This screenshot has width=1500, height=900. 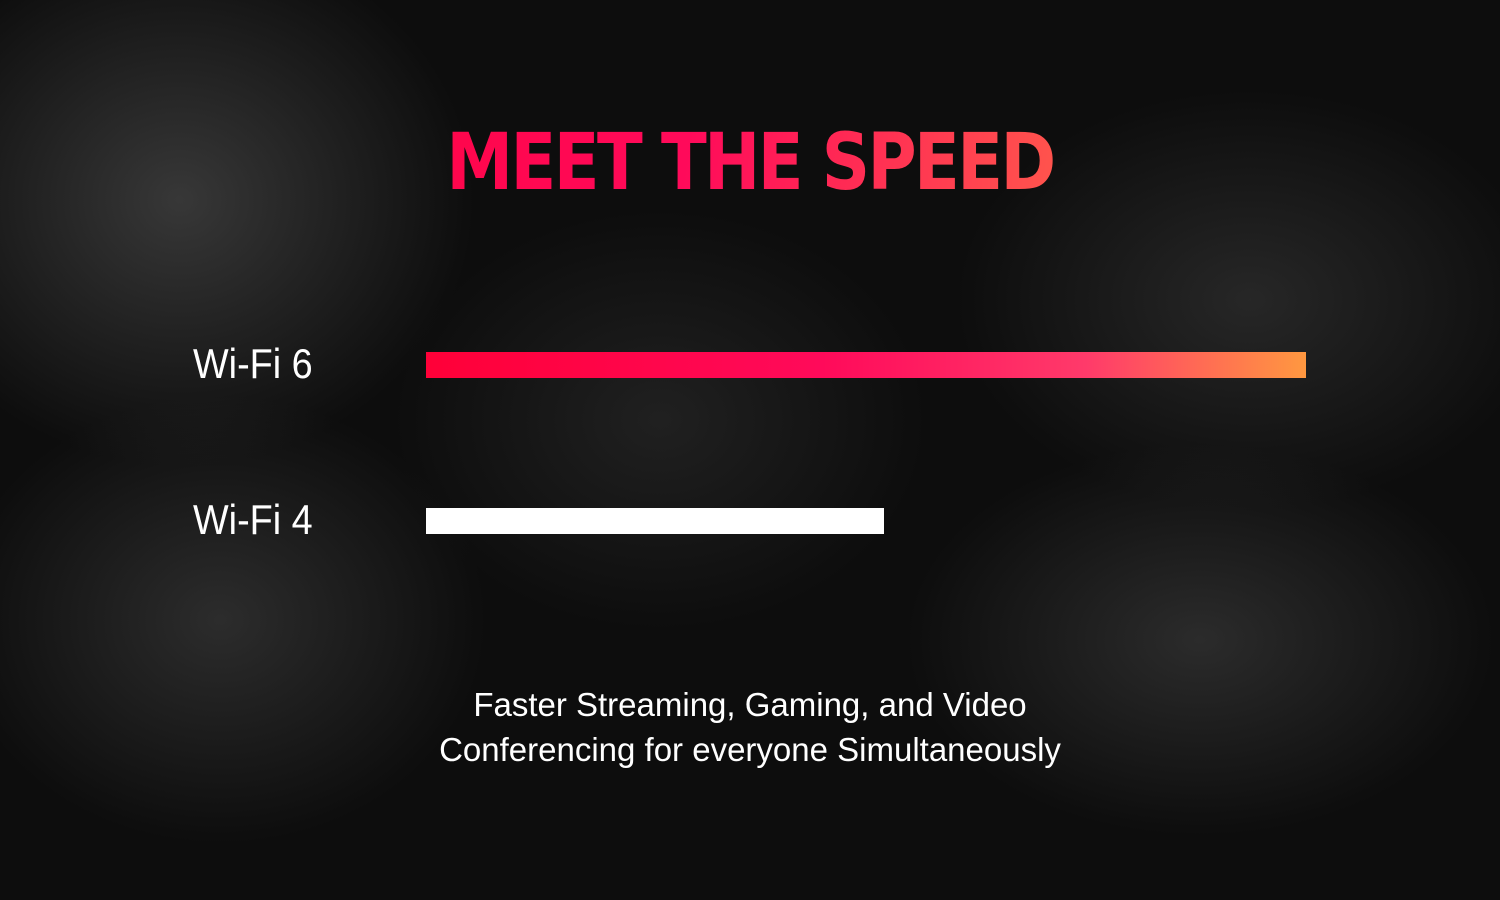 What do you see at coordinates (655, 521) in the screenshot?
I see `bar-wifi4` at bounding box center [655, 521].